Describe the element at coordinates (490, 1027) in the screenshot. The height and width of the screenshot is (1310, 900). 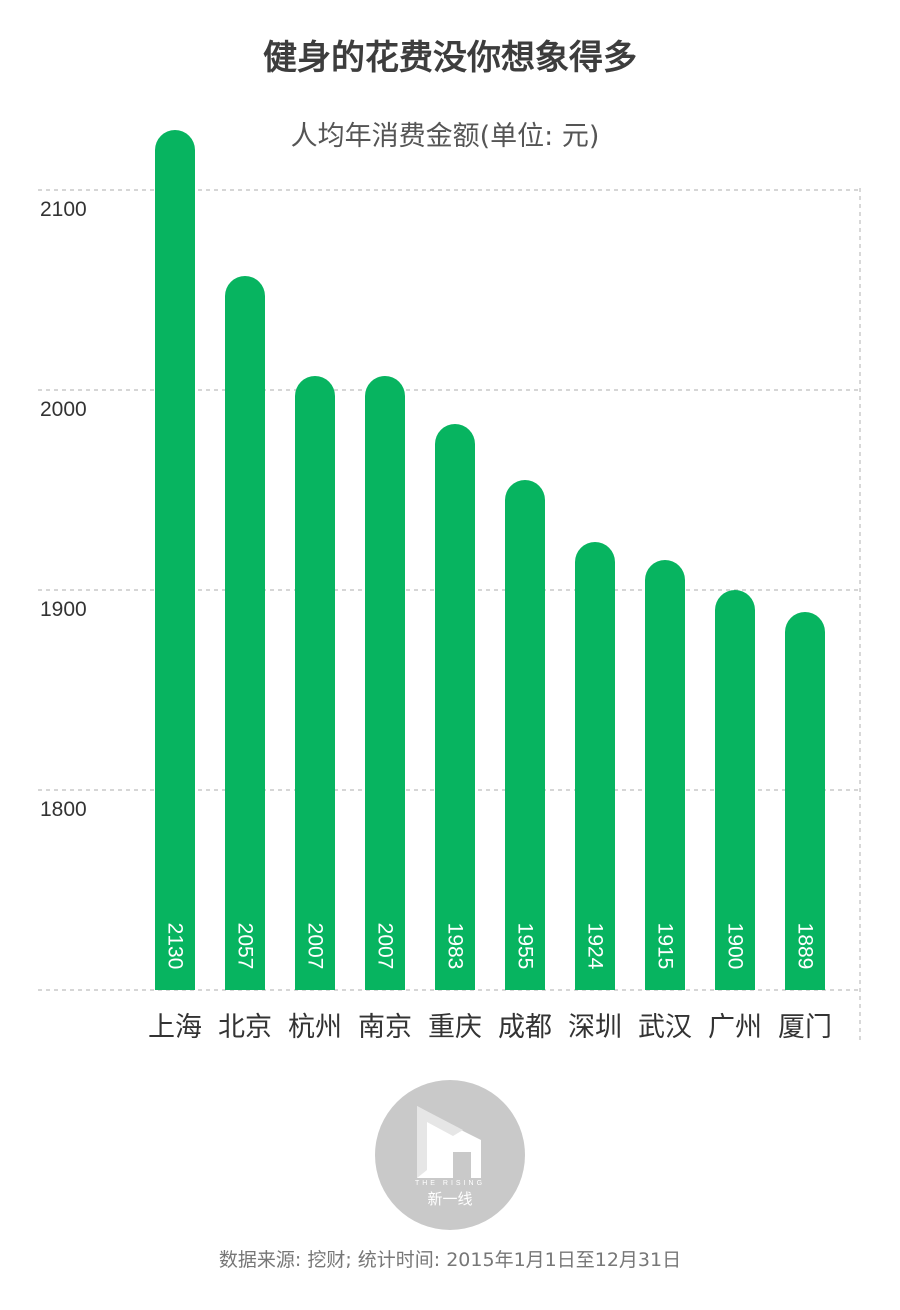
I see `x-axis: 上海 北京 杭州 南京 重庆 成都 深圳 武汉 广州 厦门` at that location.